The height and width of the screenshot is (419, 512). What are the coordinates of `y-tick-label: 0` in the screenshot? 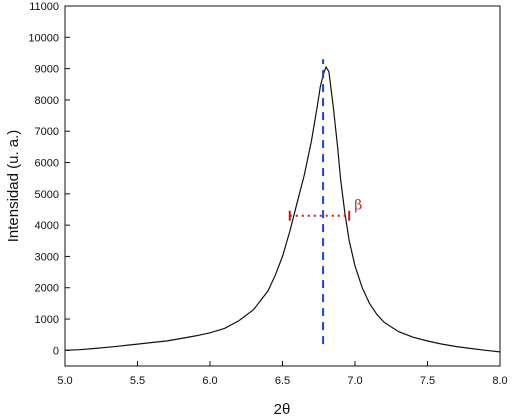 It's located at (56, 351).